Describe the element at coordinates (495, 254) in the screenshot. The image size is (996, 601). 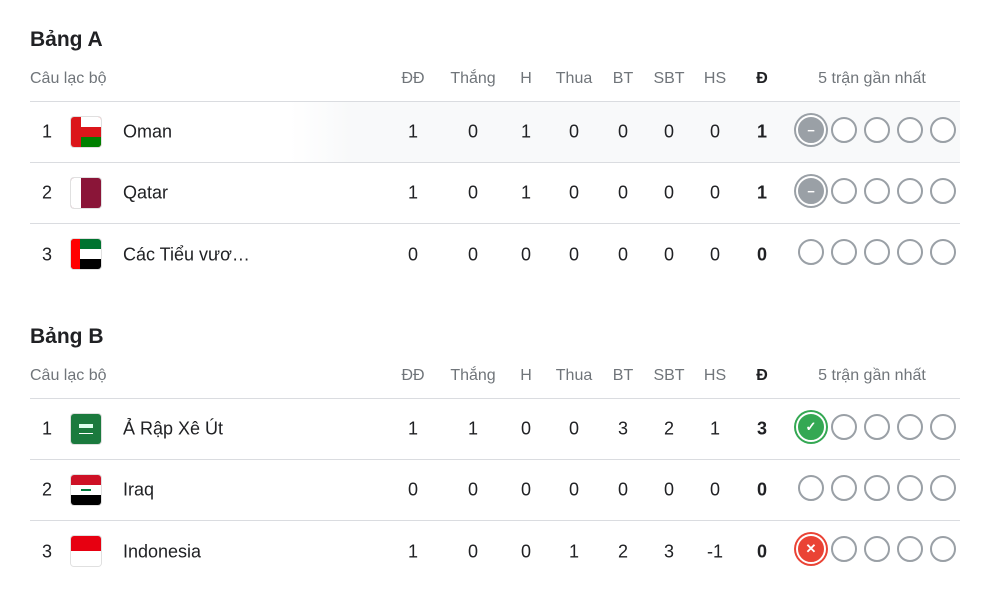
I see `table-row: 3 Các Tiểu vươ… 0 0 0 0 0 0 0 0` at that location.